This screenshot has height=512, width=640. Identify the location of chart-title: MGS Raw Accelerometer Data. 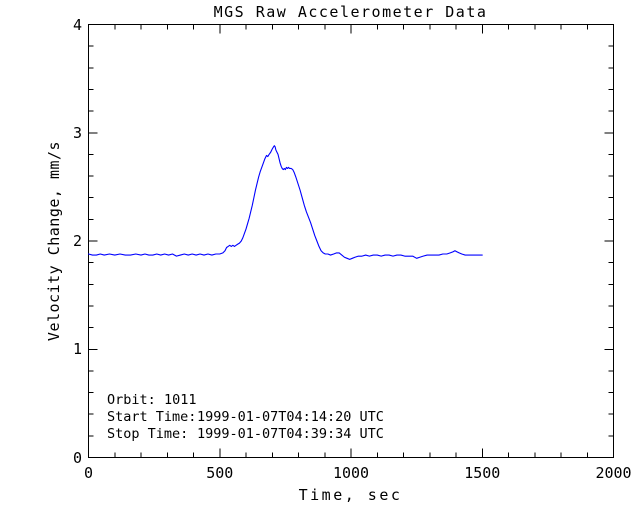
(350, 12).